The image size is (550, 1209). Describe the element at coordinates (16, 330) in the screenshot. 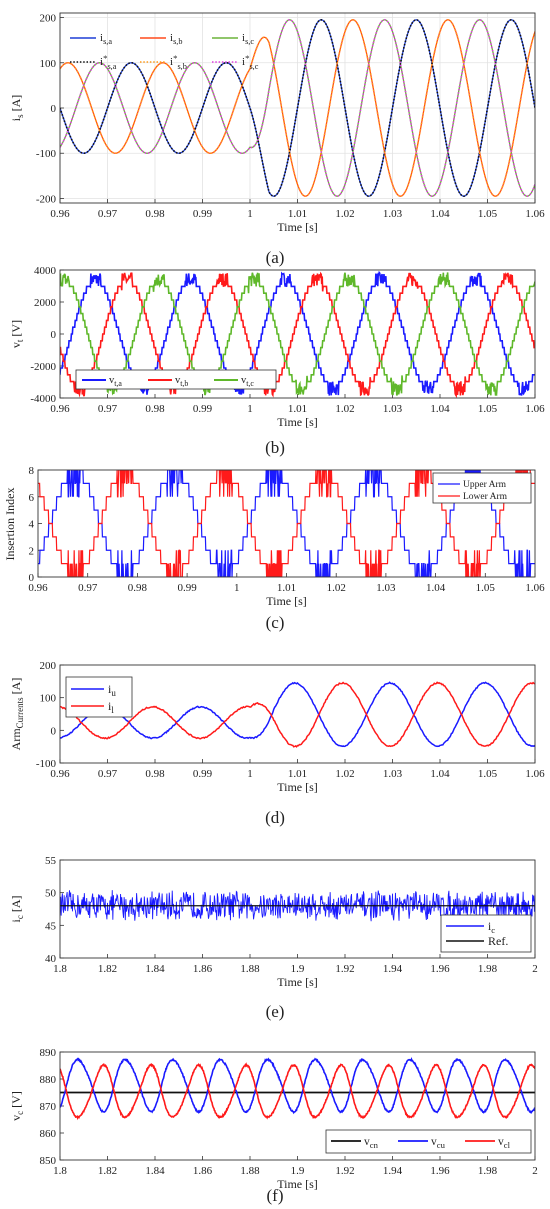

I see `label-unit: [V]` at that location.